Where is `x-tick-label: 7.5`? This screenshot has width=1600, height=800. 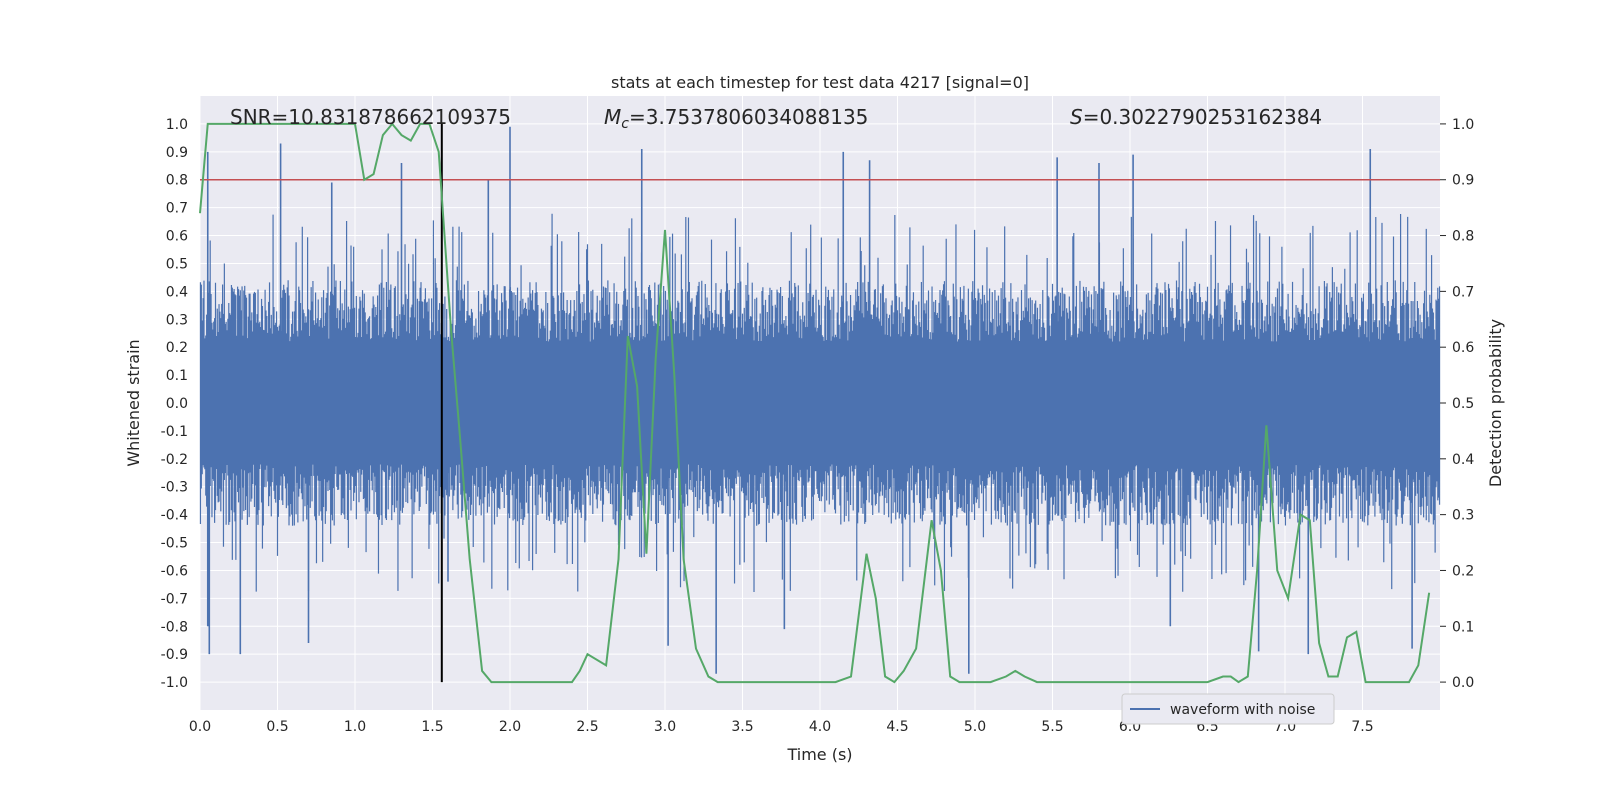 x-tick-label: 7.5 is located at coordinates (1362, 727).